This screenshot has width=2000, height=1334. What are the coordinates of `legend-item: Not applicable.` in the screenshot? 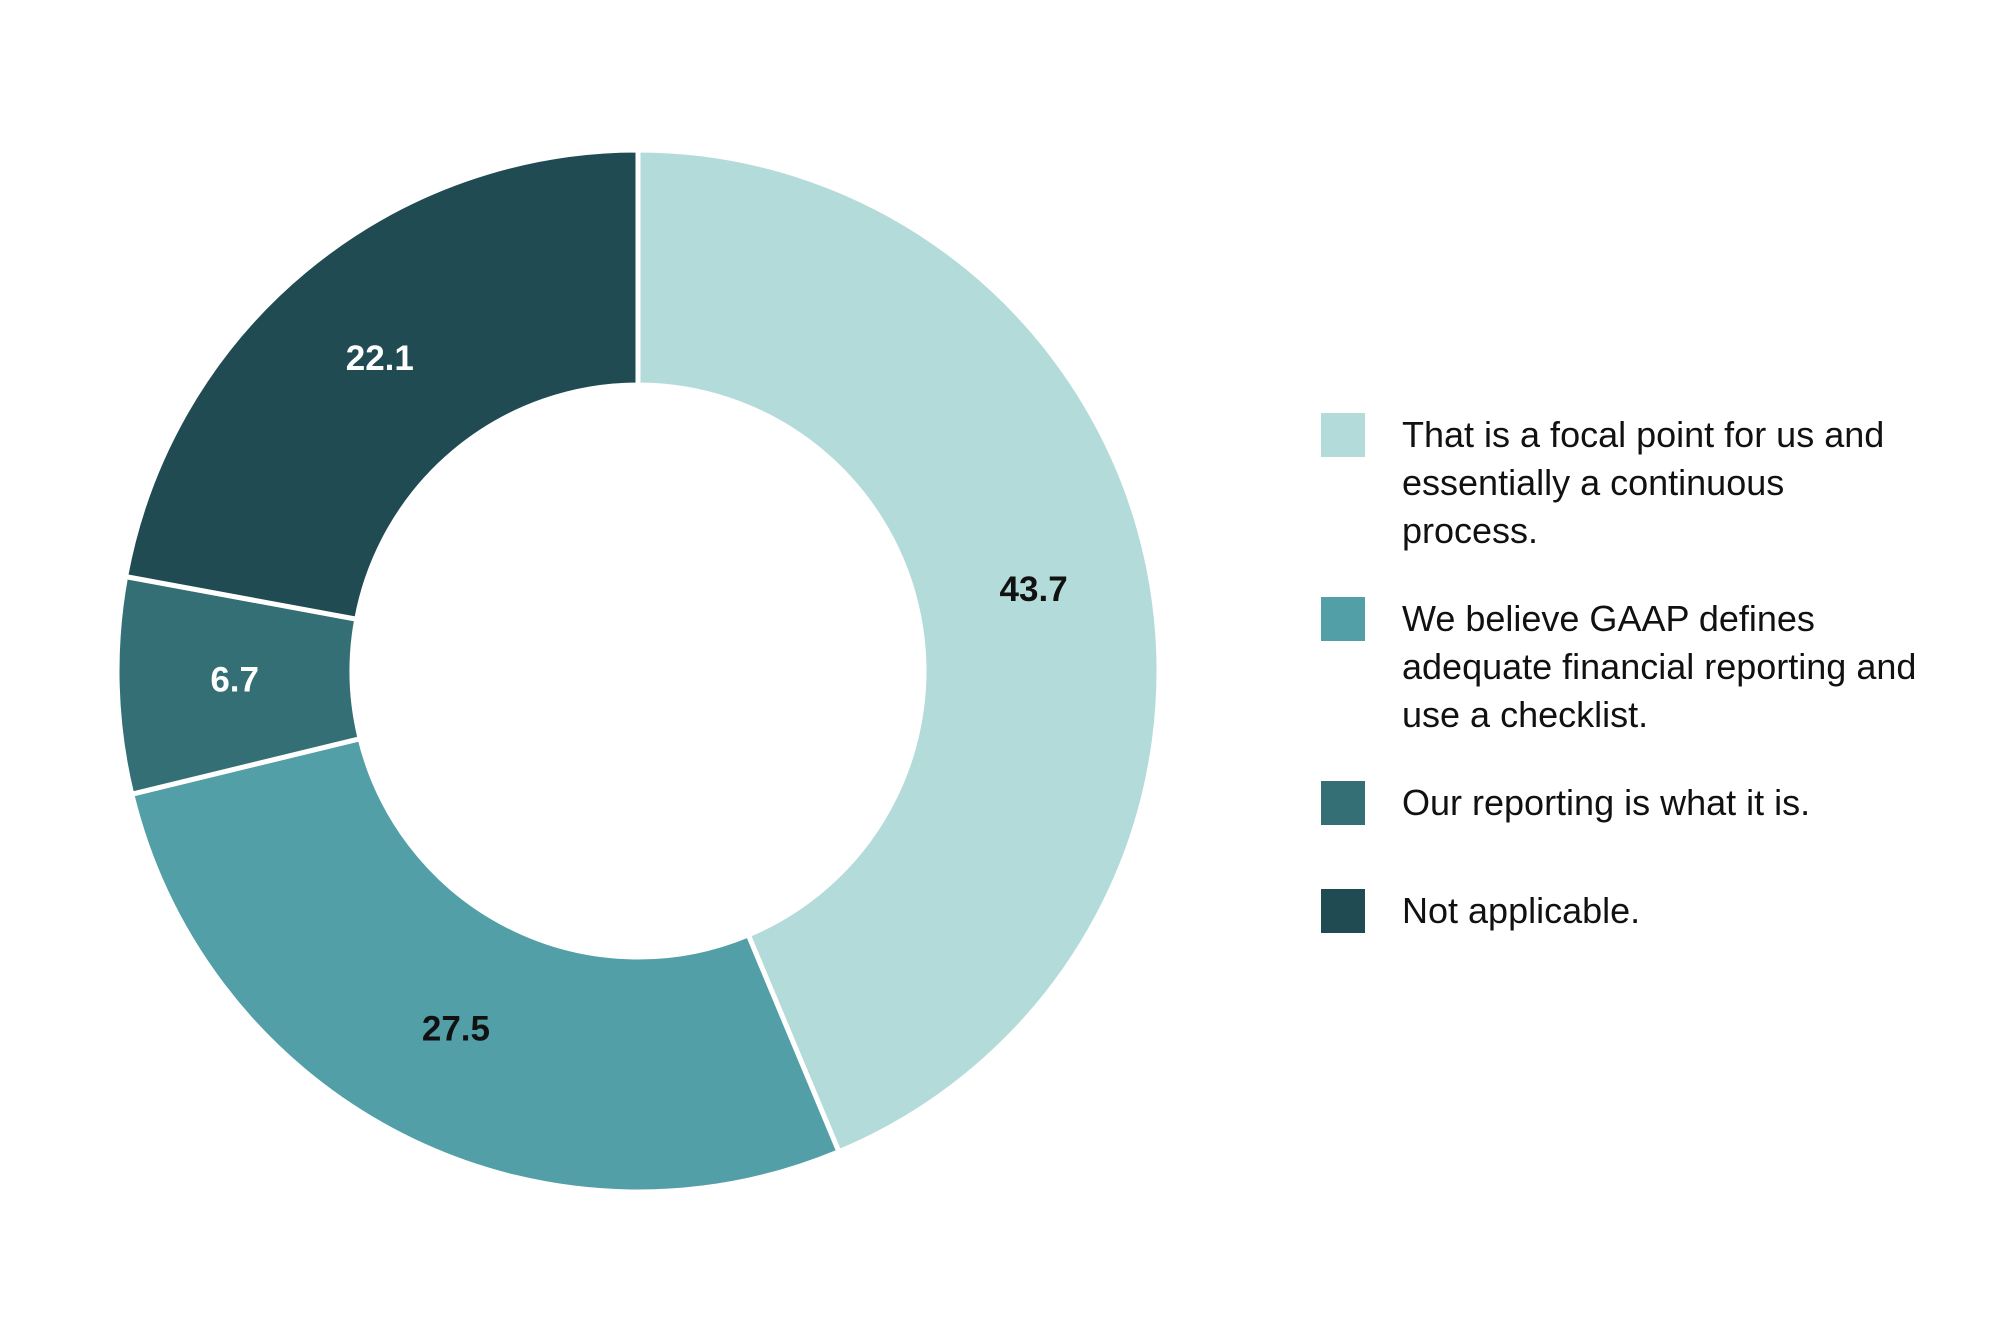 It's located at (1641, 911).